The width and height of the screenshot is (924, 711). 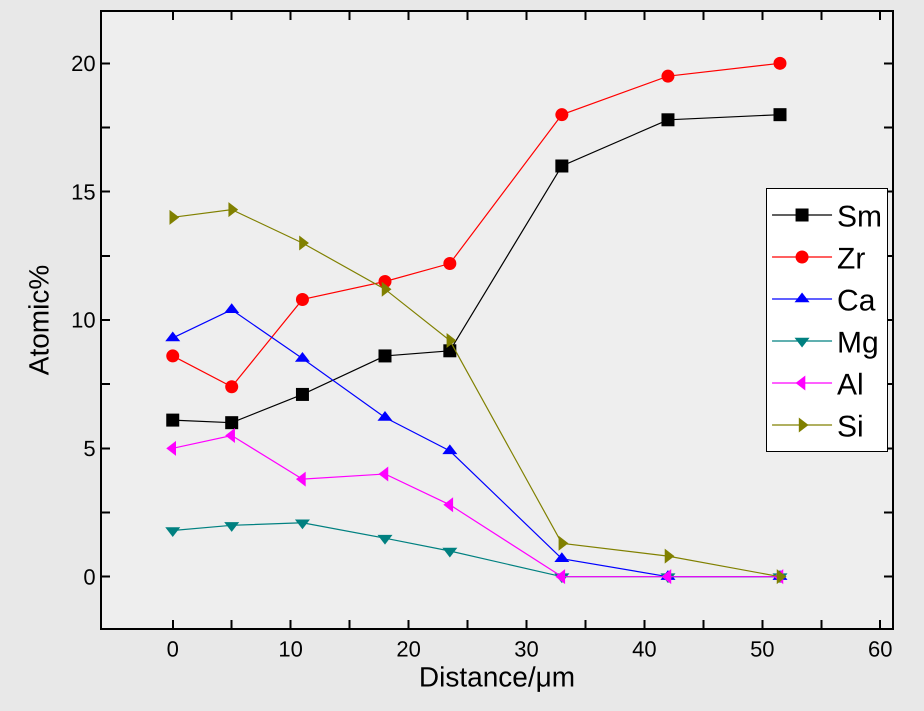 What do you see at coordinates (38, 320) in the screenshot?
I see `y-axis-title: Atomic%` at bounding box center [38, 320].